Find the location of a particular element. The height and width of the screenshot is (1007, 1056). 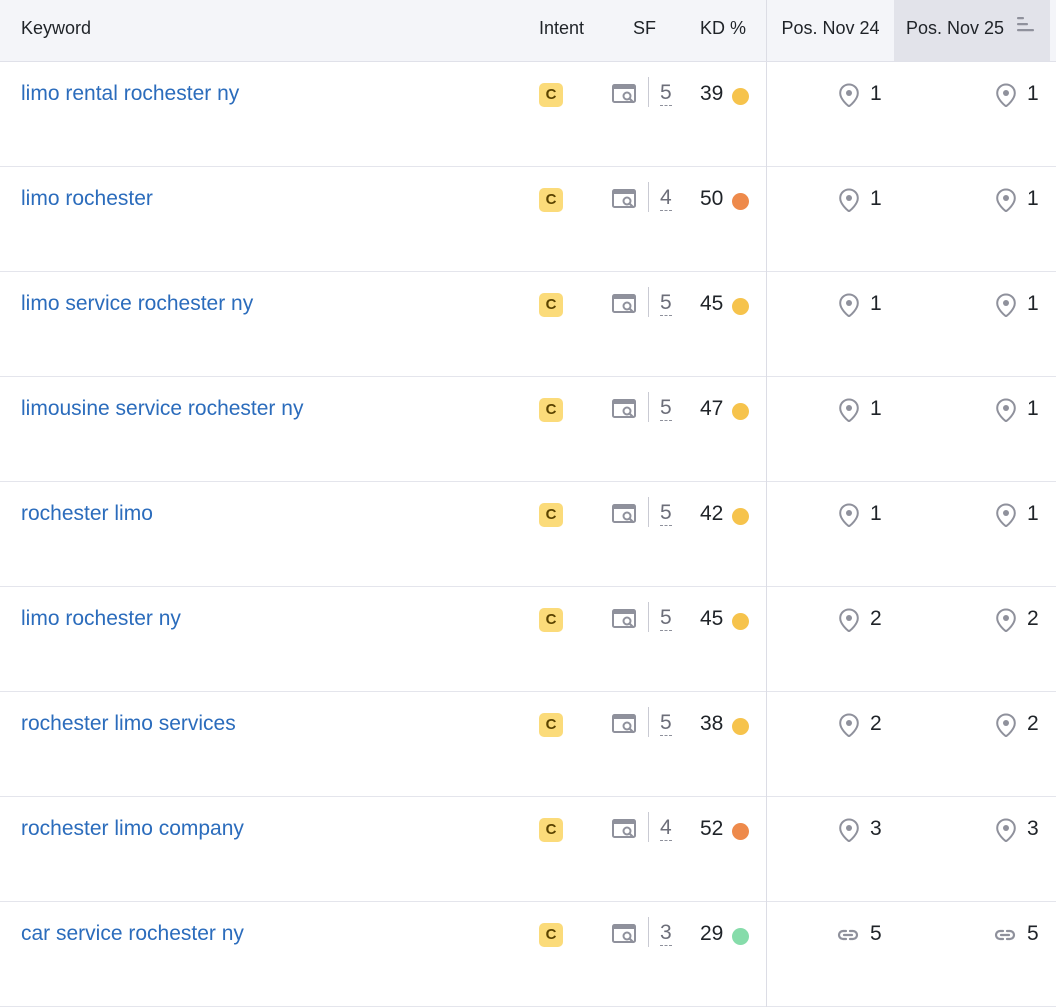

keyword-link: limousine service rochester ny is located at coordinates (162, 408).